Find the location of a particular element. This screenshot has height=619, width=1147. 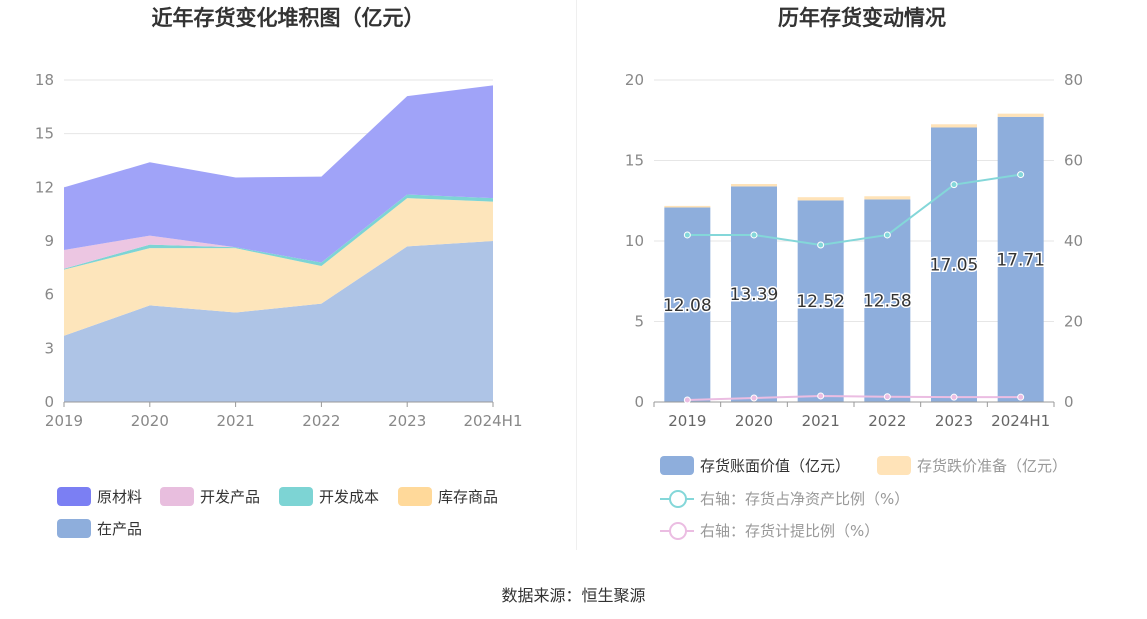

y-tick-label: 12 is located at coordinates (44, 187).